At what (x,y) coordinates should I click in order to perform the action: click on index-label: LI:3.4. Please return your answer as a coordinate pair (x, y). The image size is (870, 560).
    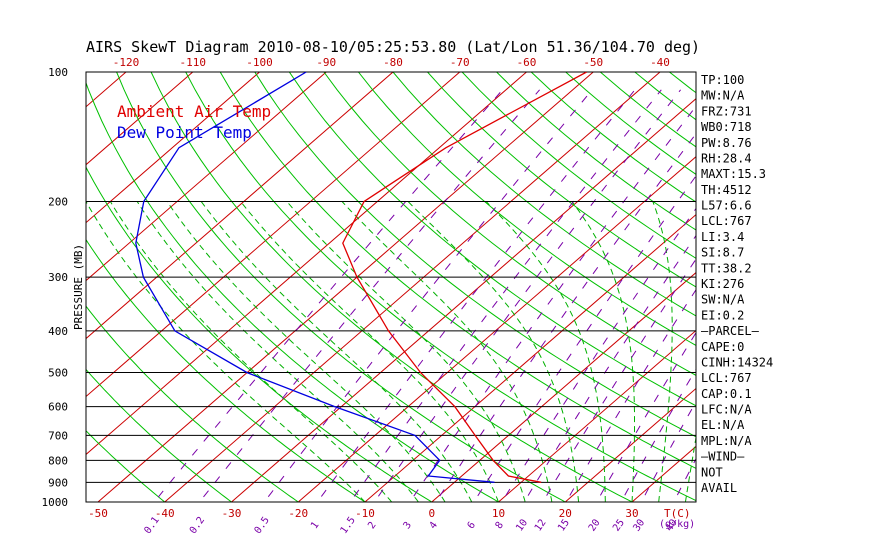
    Looking at the image, I should click on (722, 237).